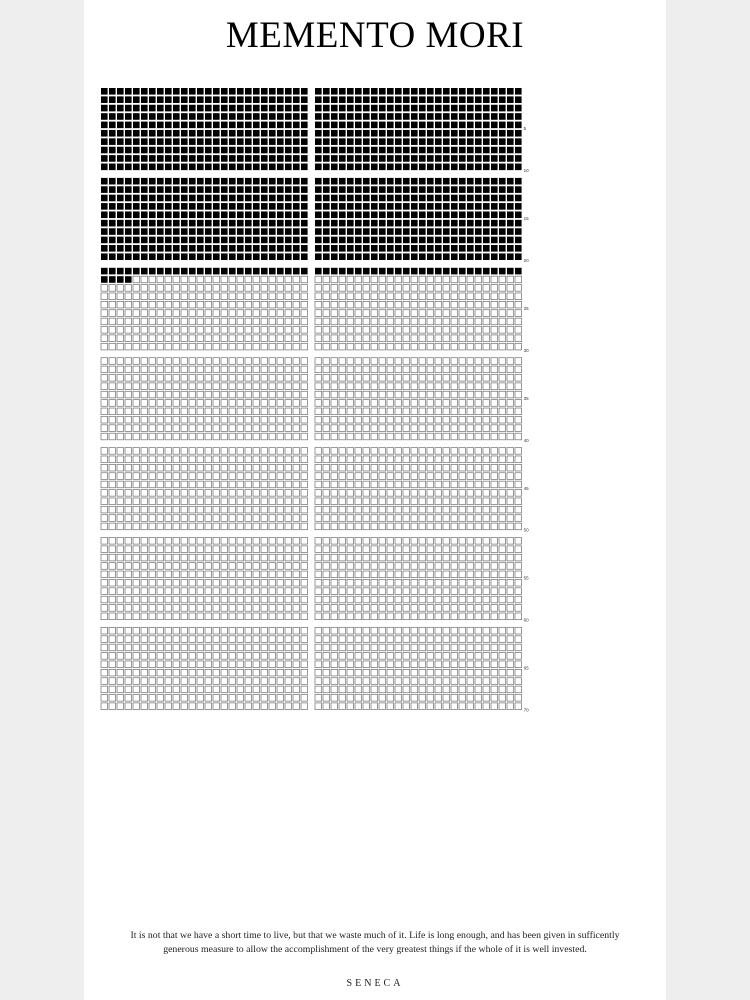 This screenshot has height=1000, width=750. What do you see at coordinates (527, 710) in the screenshot?
I see `year-marker: 70` at bounding box center [527, 710].